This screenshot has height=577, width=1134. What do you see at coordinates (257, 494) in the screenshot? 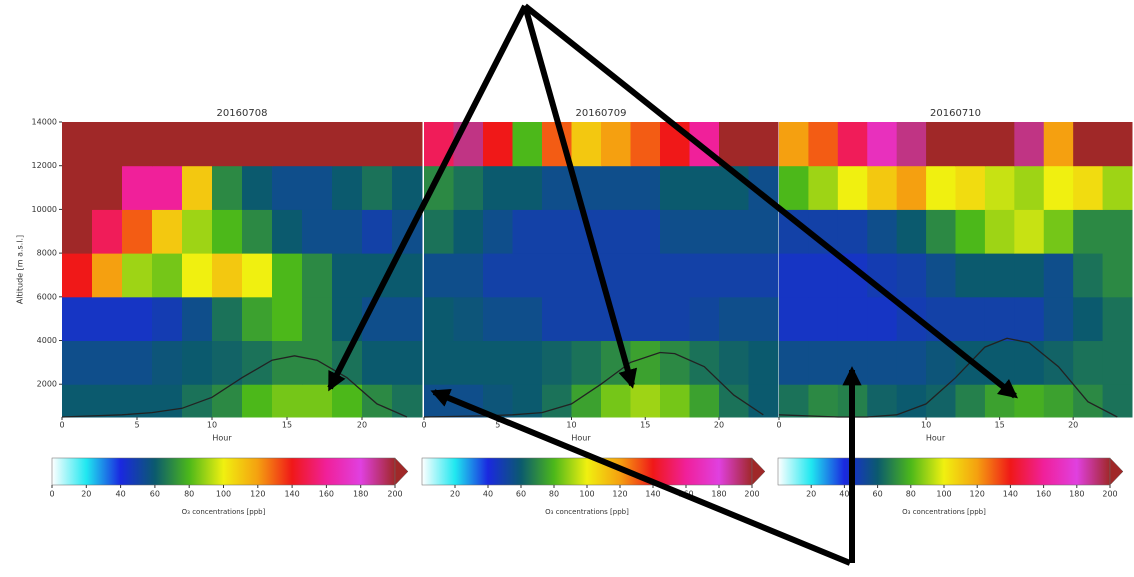
I see `colorbar-tick-label: 120` at bounding box center [257, 494].